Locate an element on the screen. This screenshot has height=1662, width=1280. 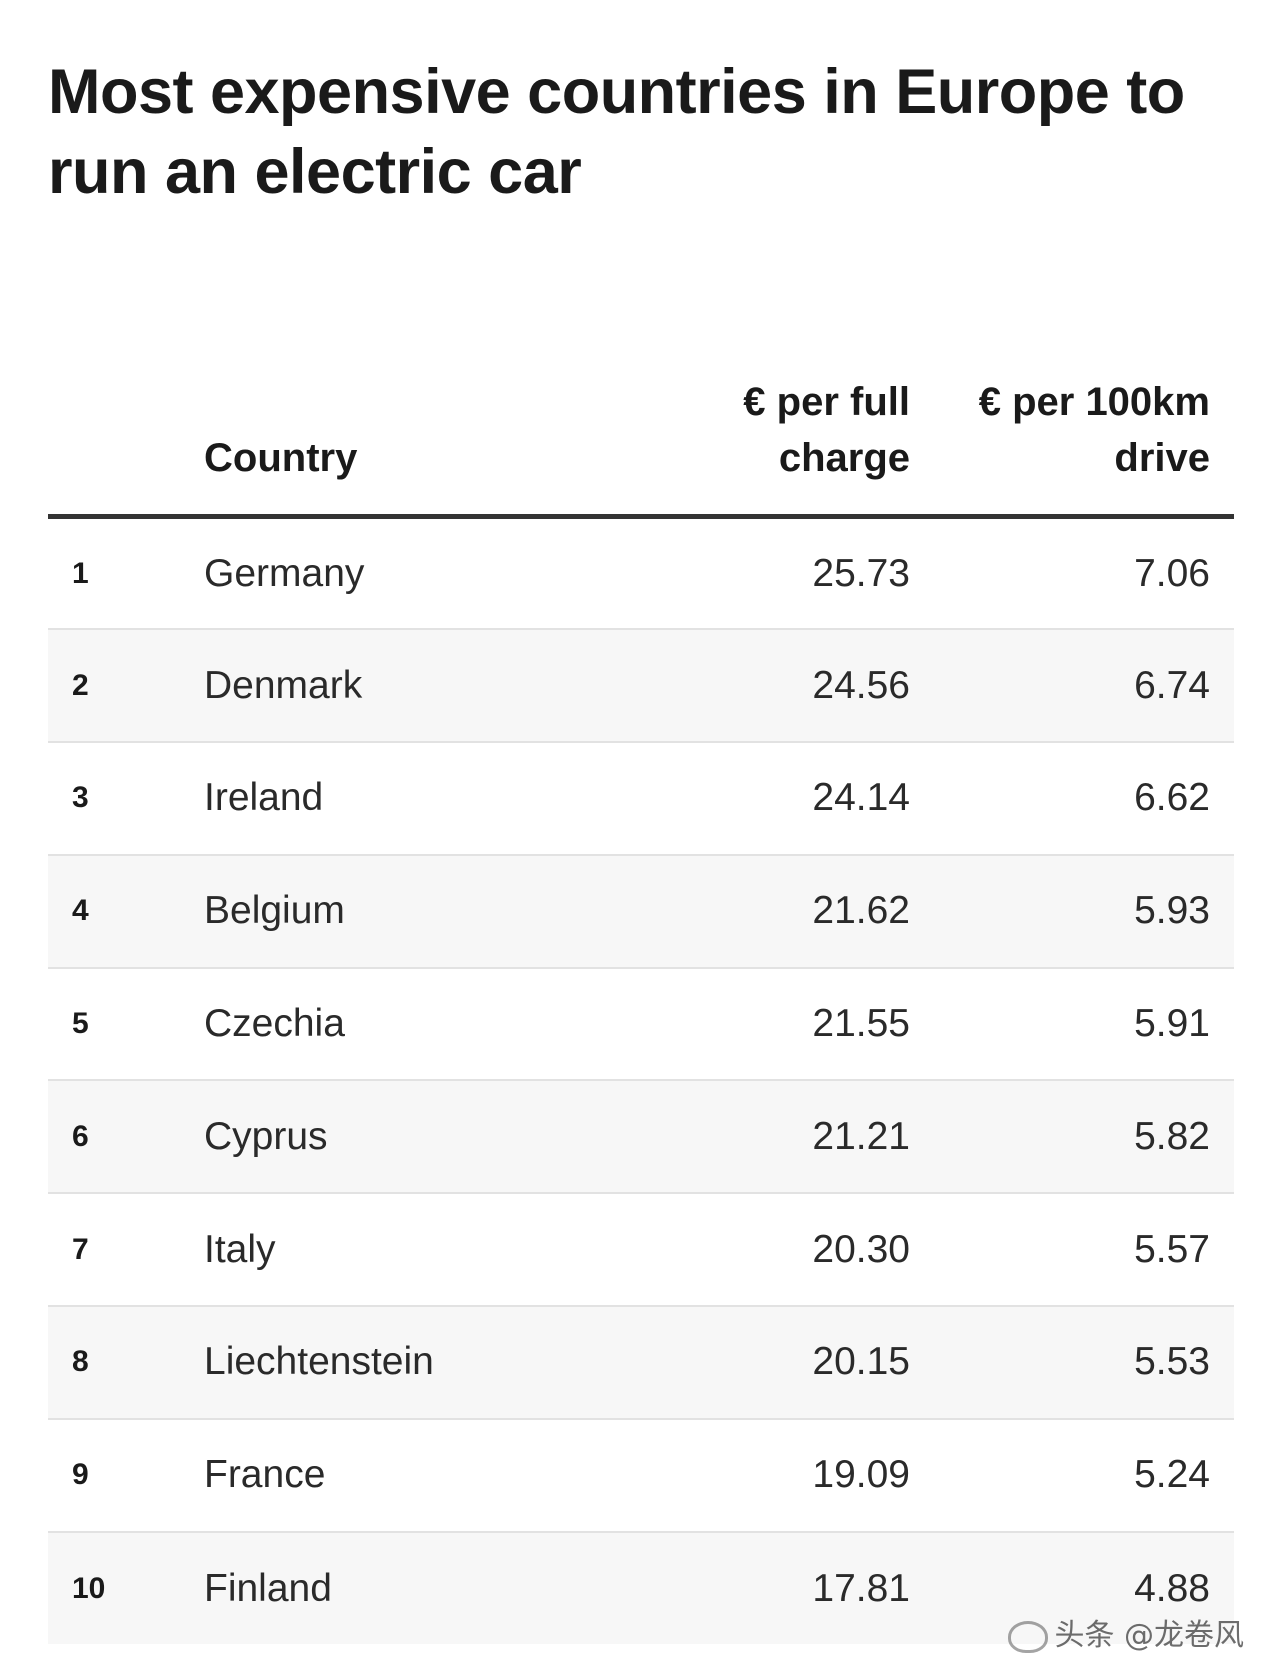
row-per-full-charge: 24.14 is located at coordinates (787, 799).